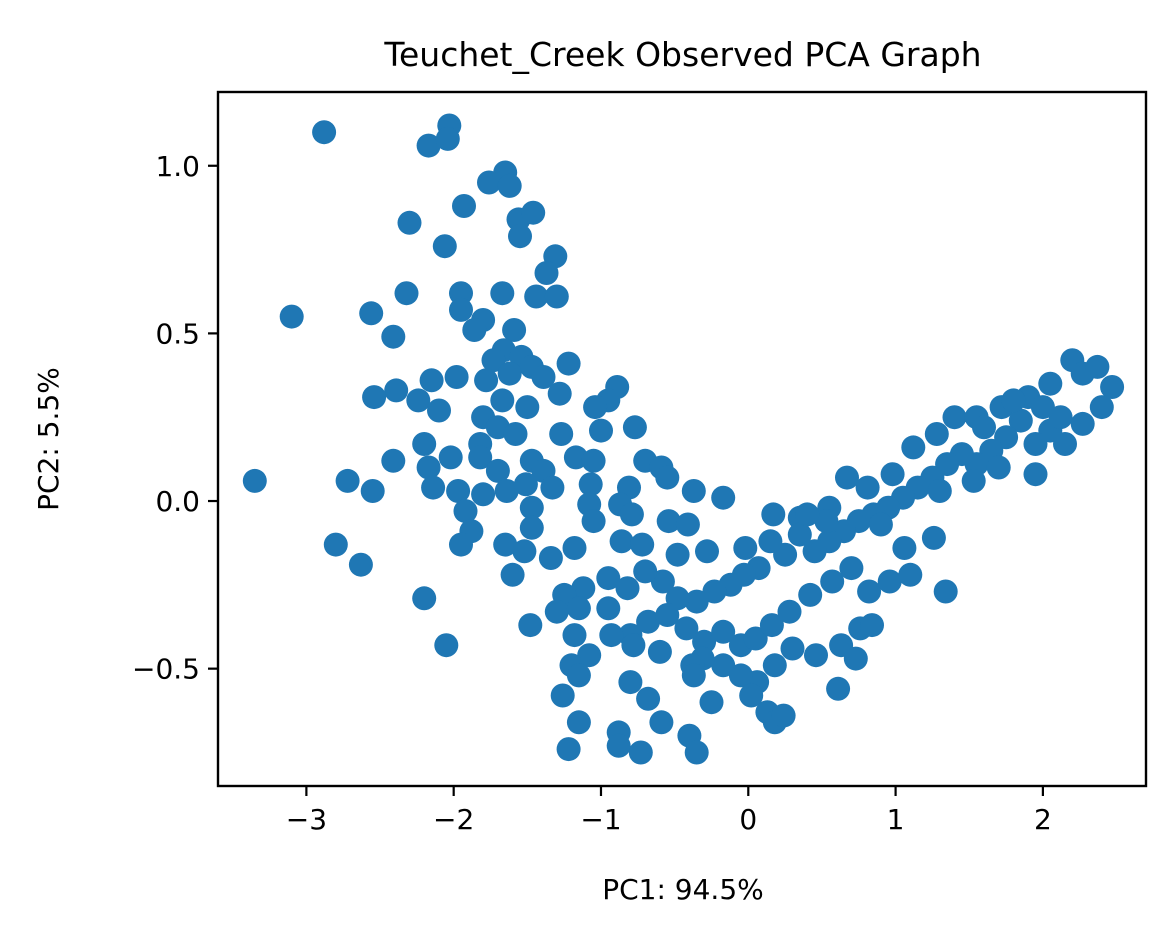  What do you see at coordinates (1043, 819) in the screenshot?
I see `x-tick-label-5: 2` at bounding box center [1043, 819].